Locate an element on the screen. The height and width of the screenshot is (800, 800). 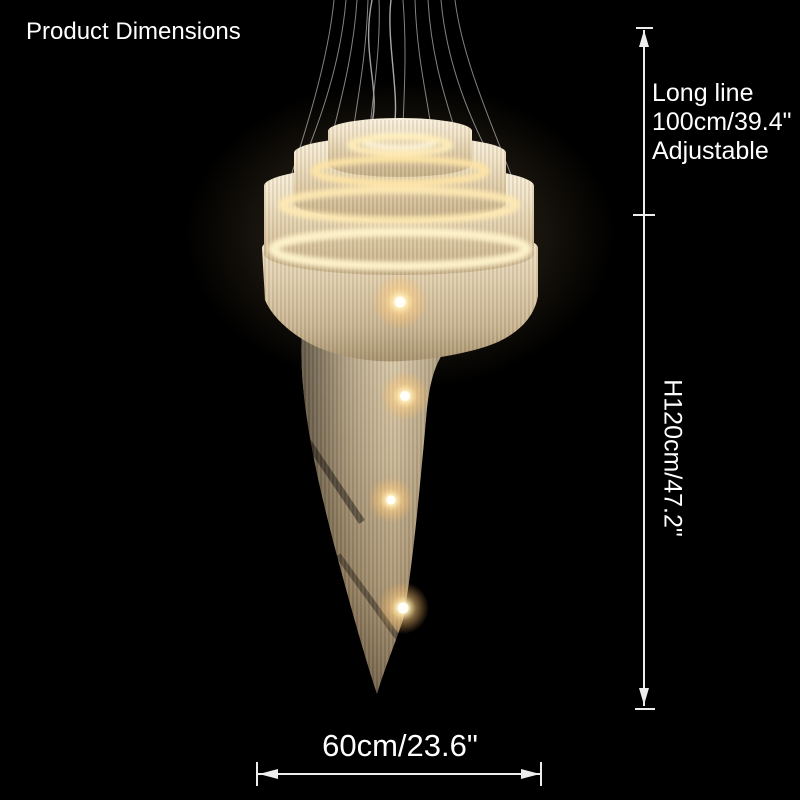
top-tick is located at coordinates (644, 28).